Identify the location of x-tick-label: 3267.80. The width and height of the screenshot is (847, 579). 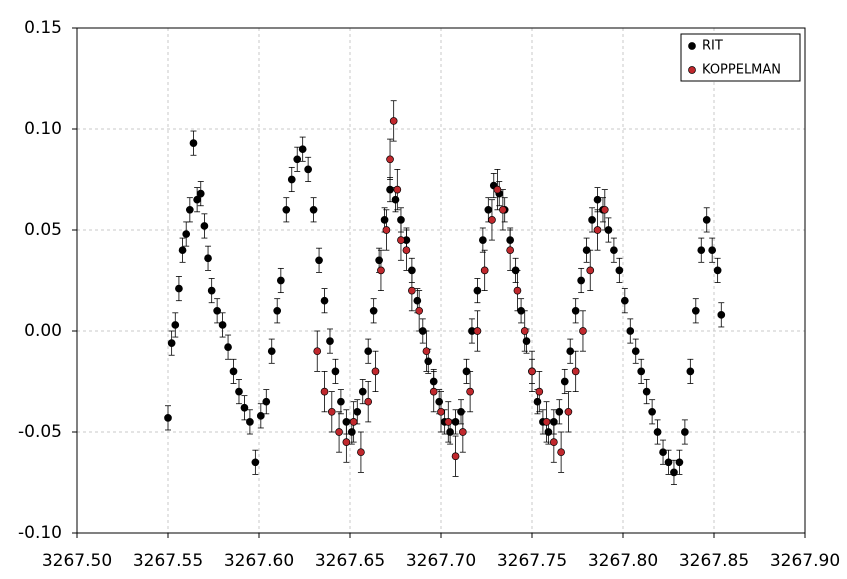
(623, 561).